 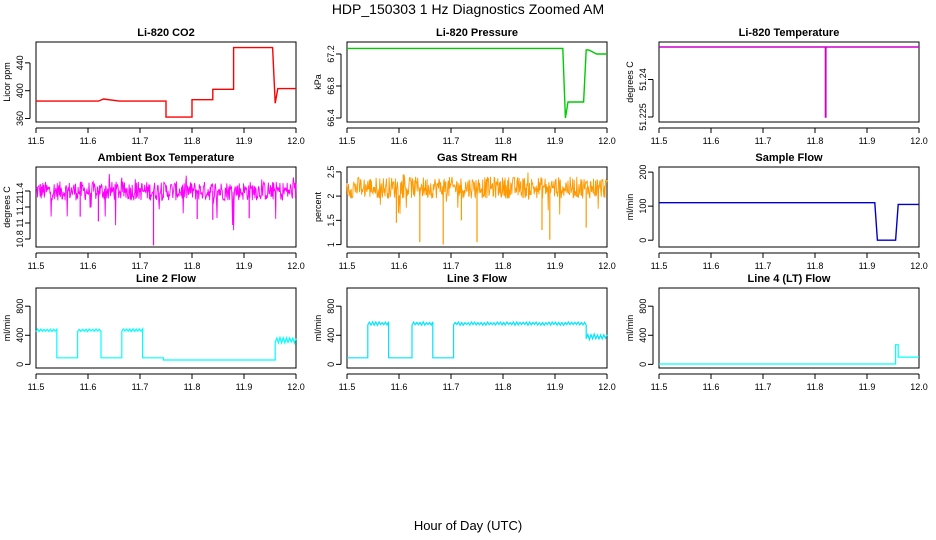 I want to click on y-tick-label: 1.5, so click(x=331, y=220).